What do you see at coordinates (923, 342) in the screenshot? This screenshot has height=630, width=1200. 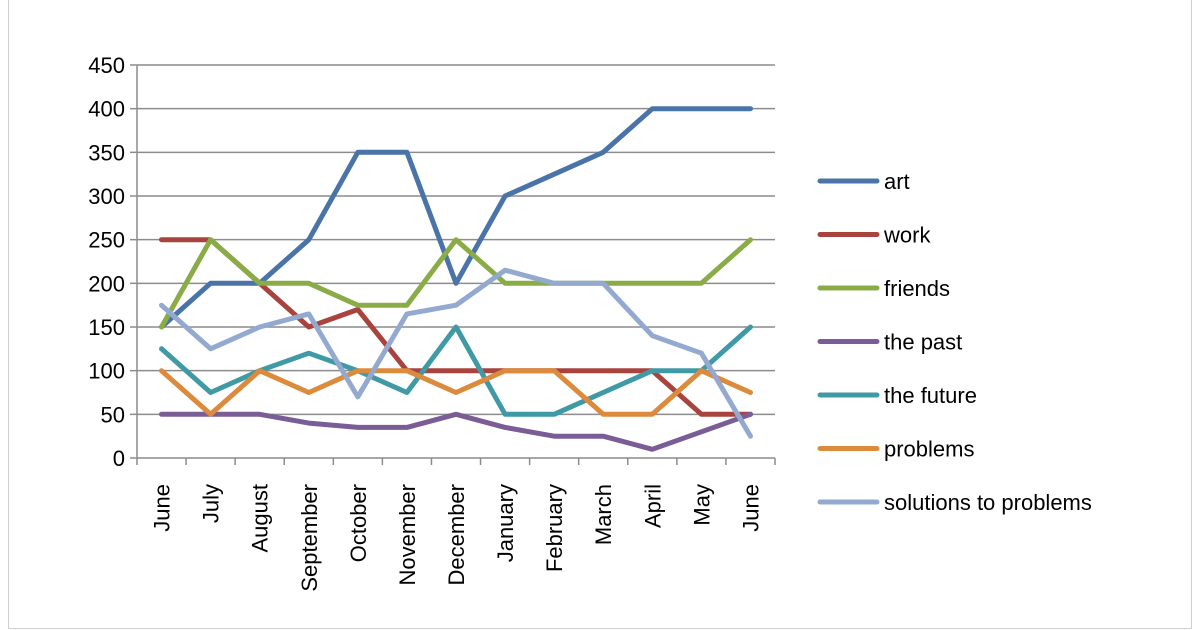 I see `legend-label: the past` at bounding box center [923, 342].